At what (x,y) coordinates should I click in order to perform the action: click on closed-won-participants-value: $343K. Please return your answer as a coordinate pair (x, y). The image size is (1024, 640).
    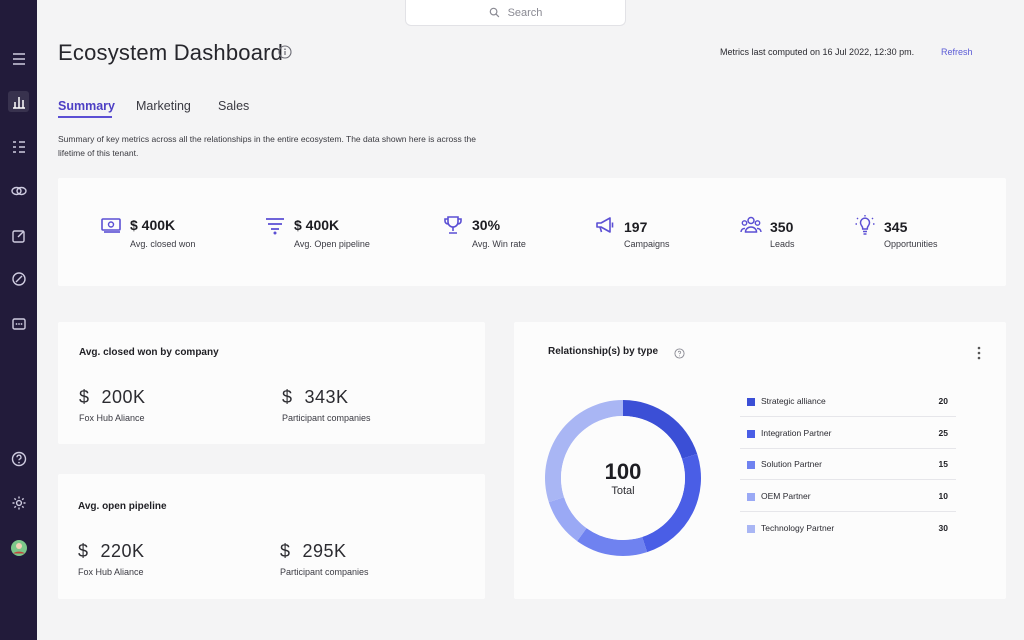
    Looking at the image, I should click on (315, 397).